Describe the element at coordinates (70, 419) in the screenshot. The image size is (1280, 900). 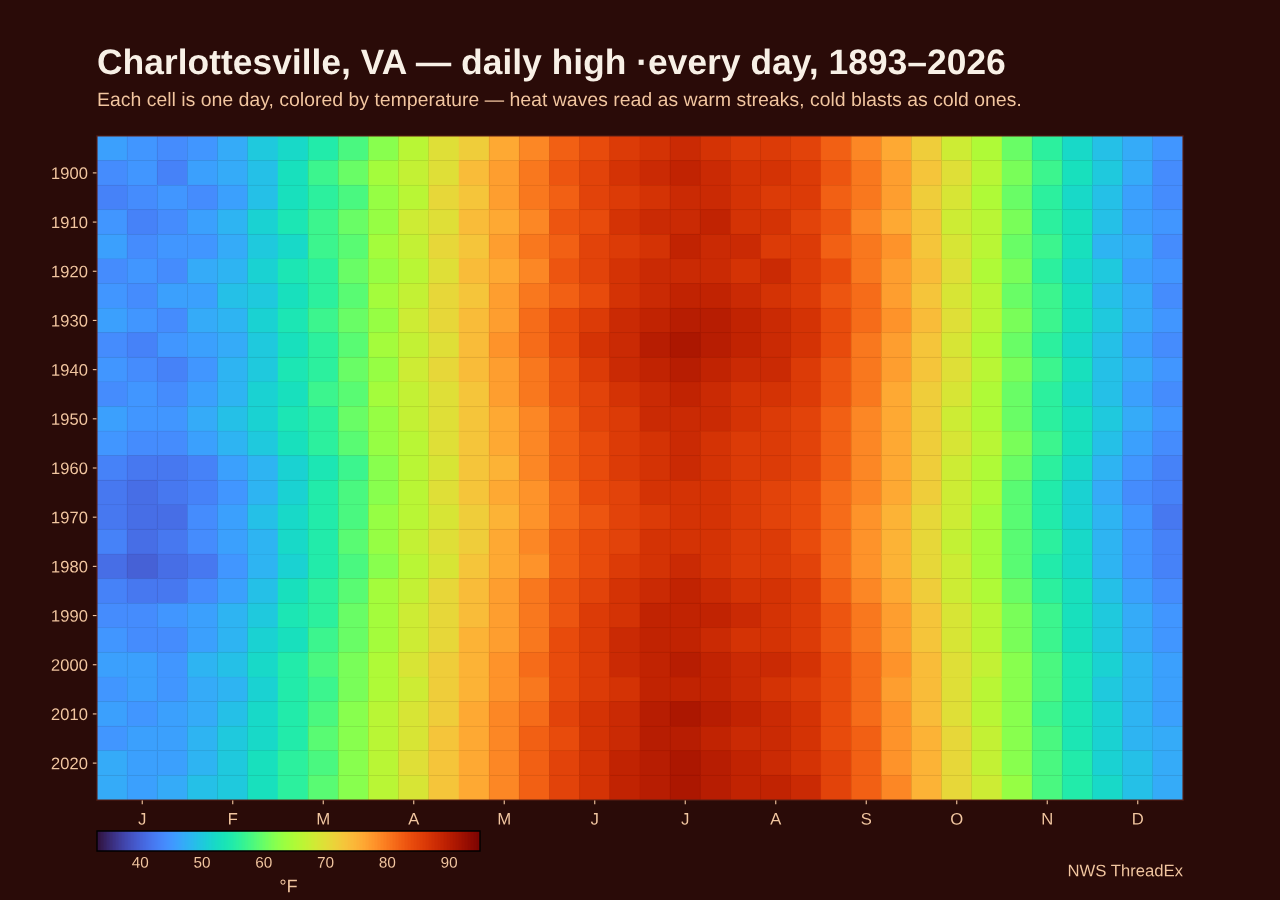
I see `y-tick-label: 1950` at that location.